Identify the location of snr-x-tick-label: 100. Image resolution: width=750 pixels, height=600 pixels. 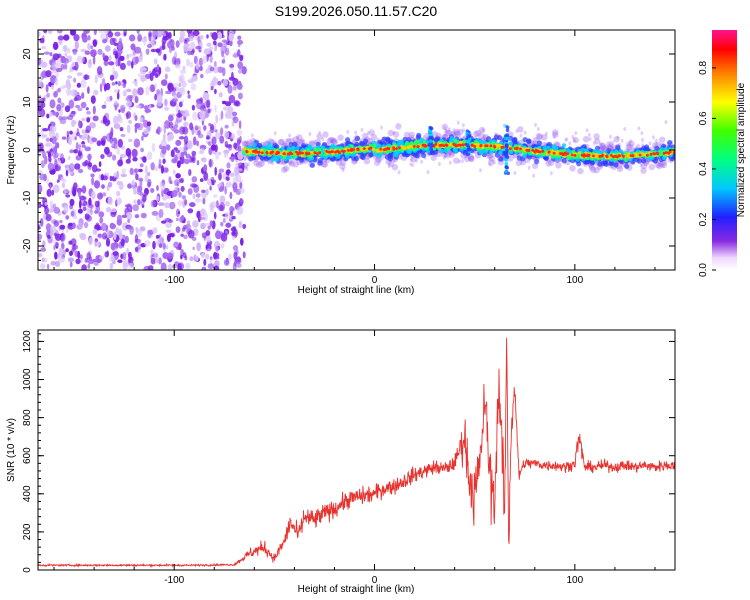
(574, 580).